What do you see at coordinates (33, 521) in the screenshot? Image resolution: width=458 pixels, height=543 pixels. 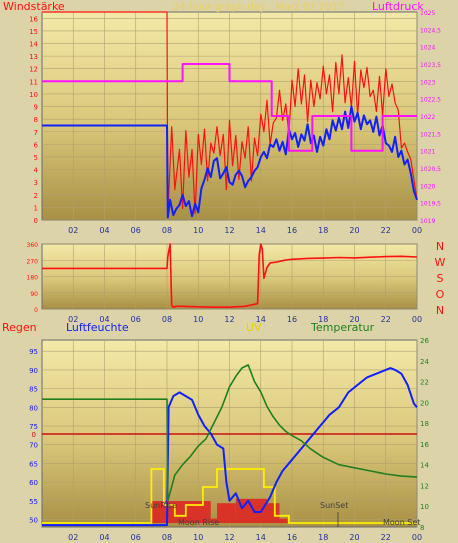 I see `y-tick-label: 50` at bounding box center [33, 521].